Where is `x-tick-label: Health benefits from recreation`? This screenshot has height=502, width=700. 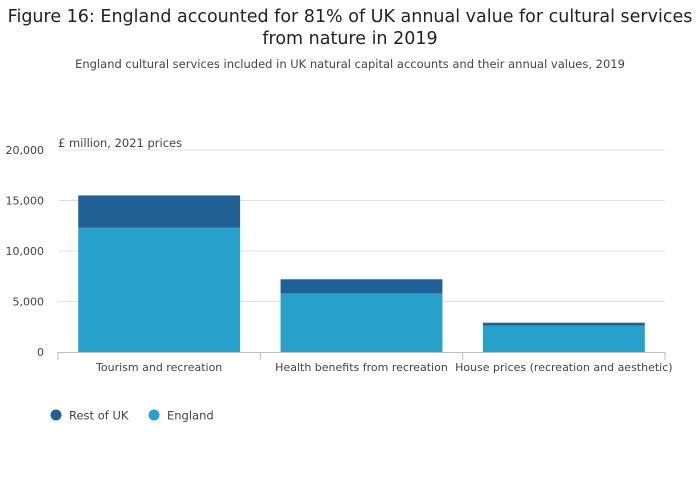
x-tick-label: Health benefits from recreation is located at coordinates (361, 367).